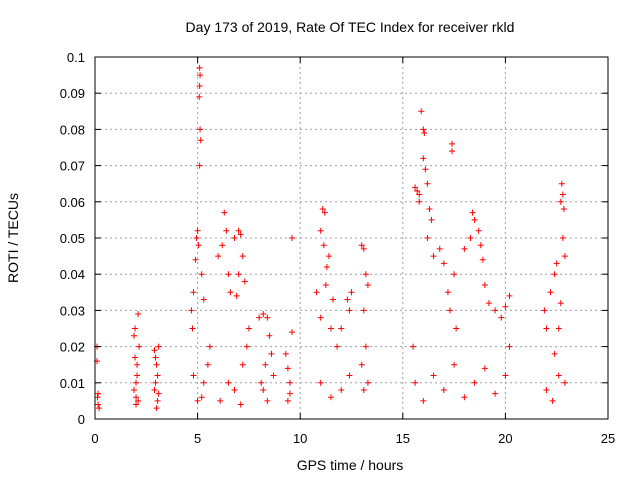  What do you see at coordinates (197, 438) in the screenshot?
I see `x-tick-label: 5` at bounding box center [197, 438].